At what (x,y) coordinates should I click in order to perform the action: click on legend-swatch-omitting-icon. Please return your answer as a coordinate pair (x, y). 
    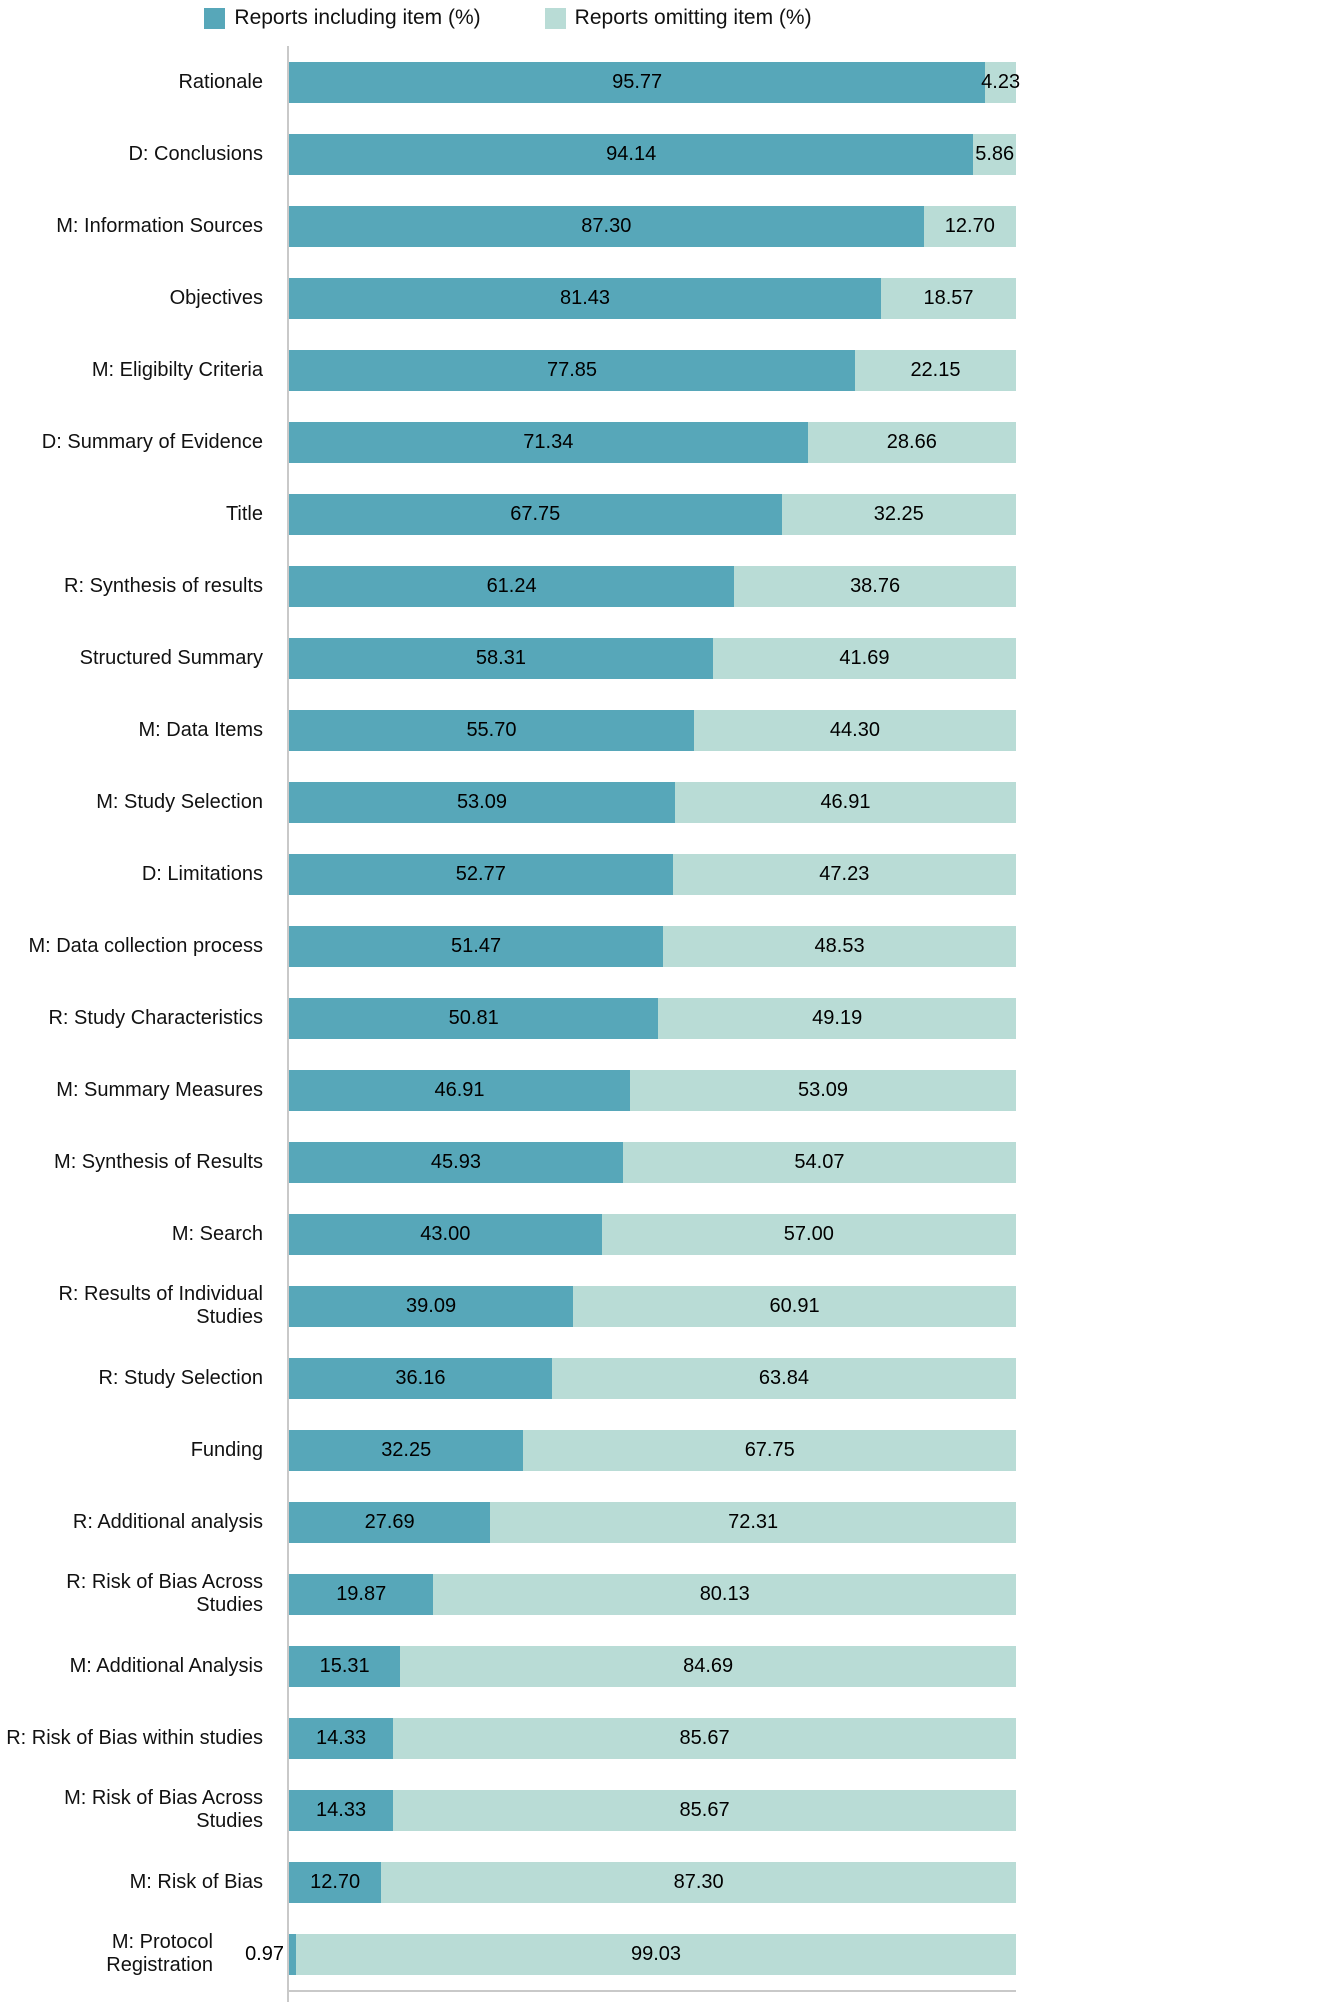
    Looking at the image, I should click on (555, 18).